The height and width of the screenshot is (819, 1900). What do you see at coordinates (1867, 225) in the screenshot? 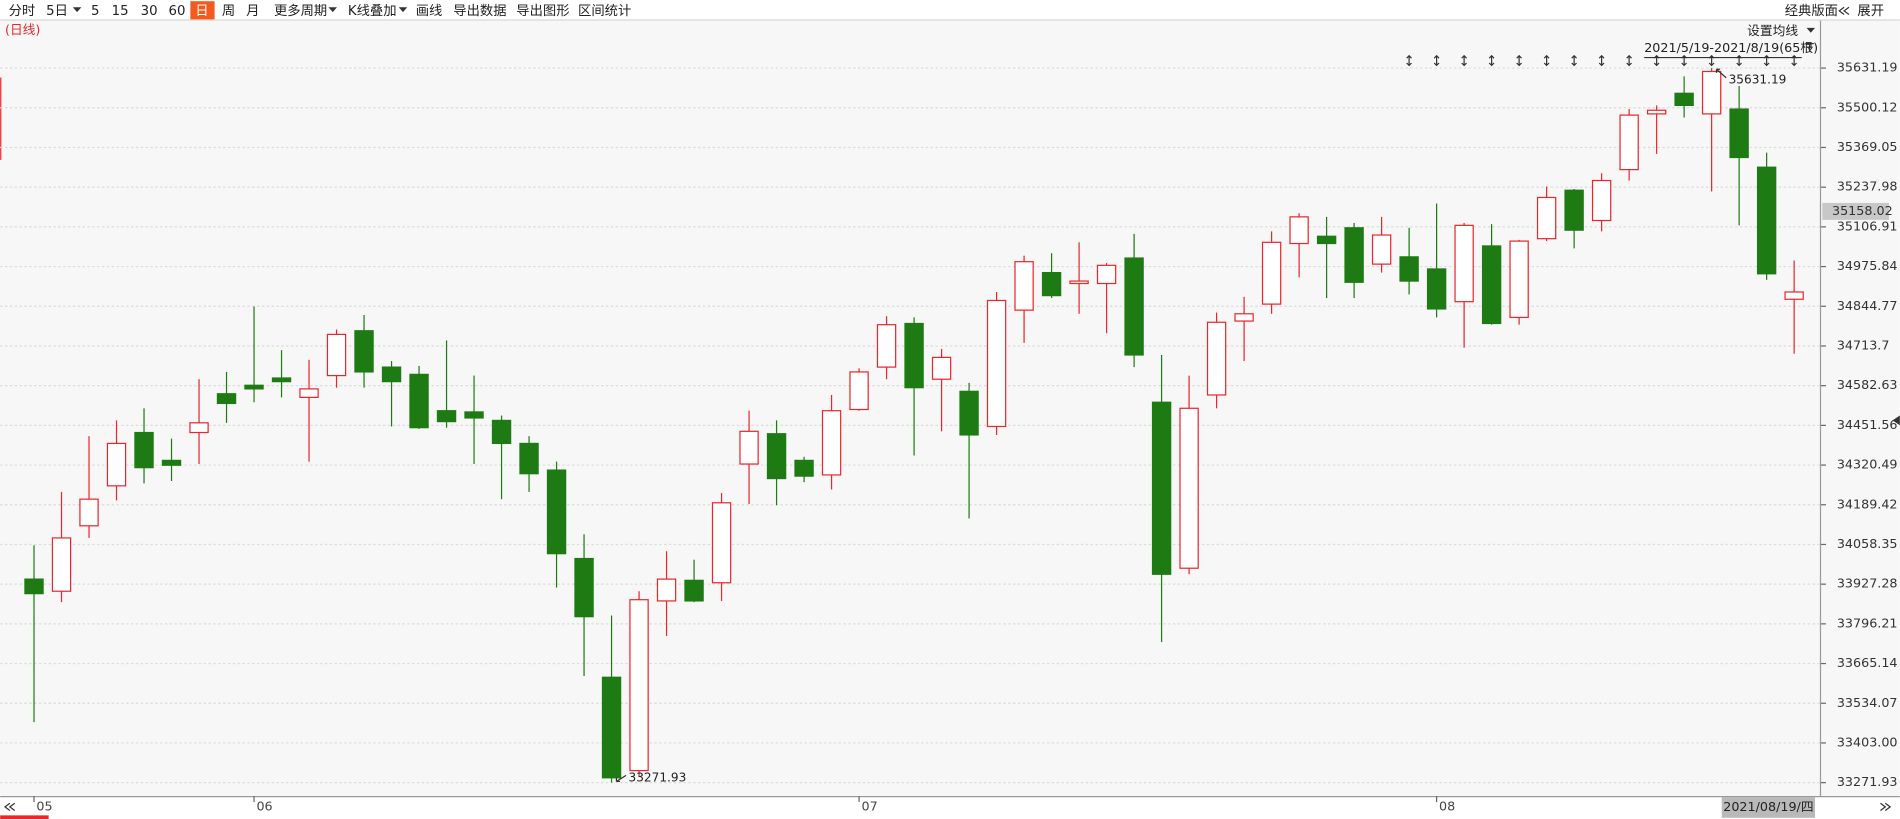
I see `y-tick-label: 35106.91` at bounding box center [1867, 225].